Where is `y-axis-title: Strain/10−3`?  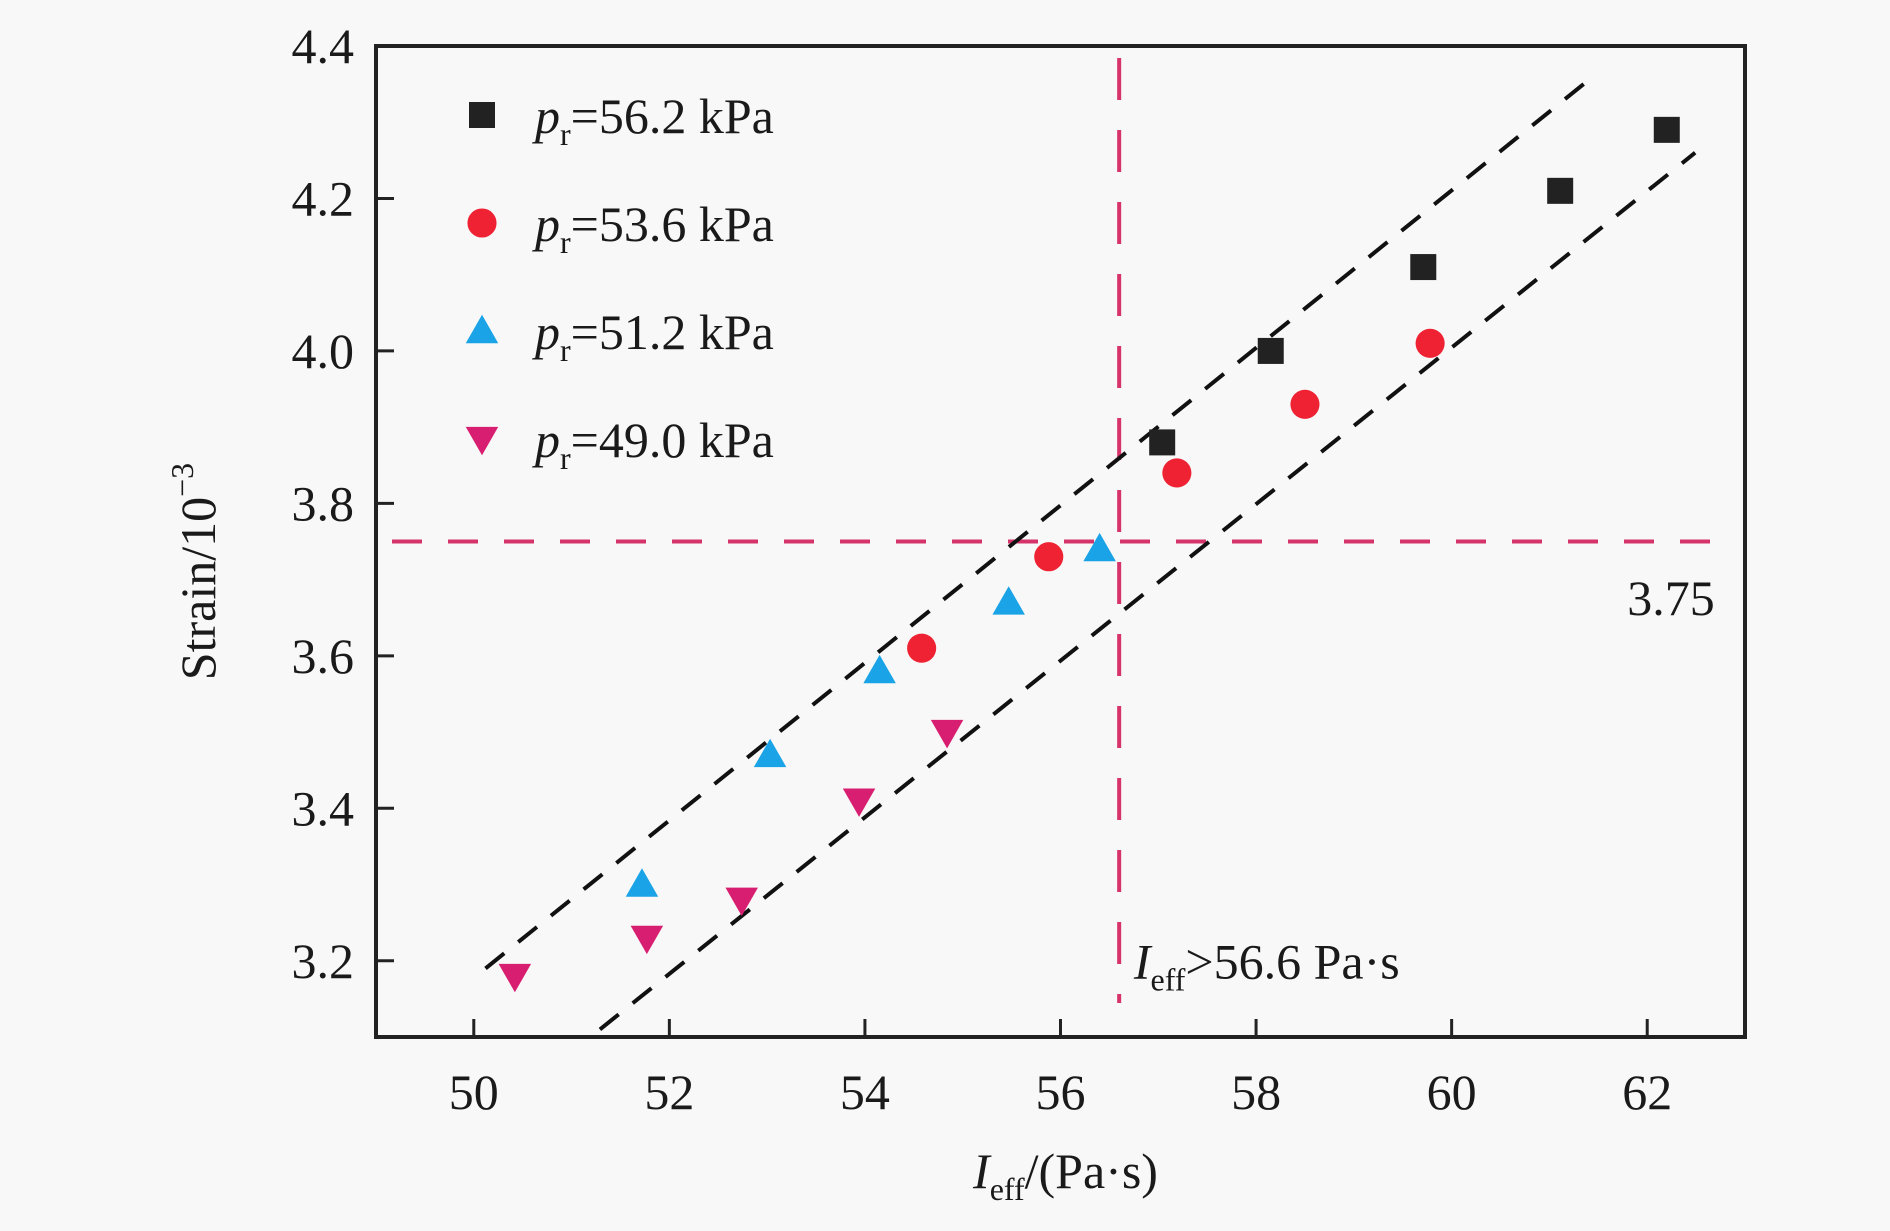 y-axis-title: Strain/10−3 is located at coordinates (195, 571).